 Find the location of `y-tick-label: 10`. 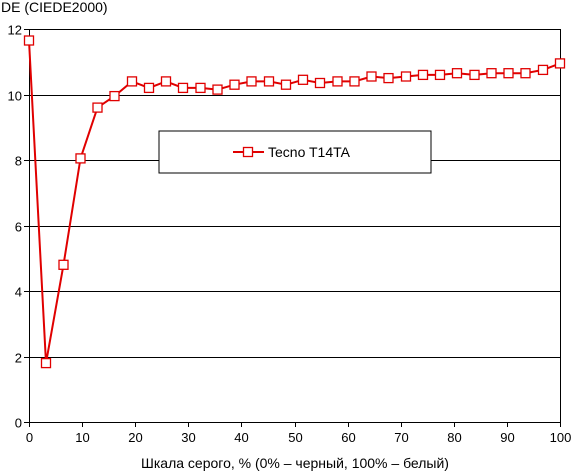

y-tick-label: 10 is located at coordinates (15, 96).